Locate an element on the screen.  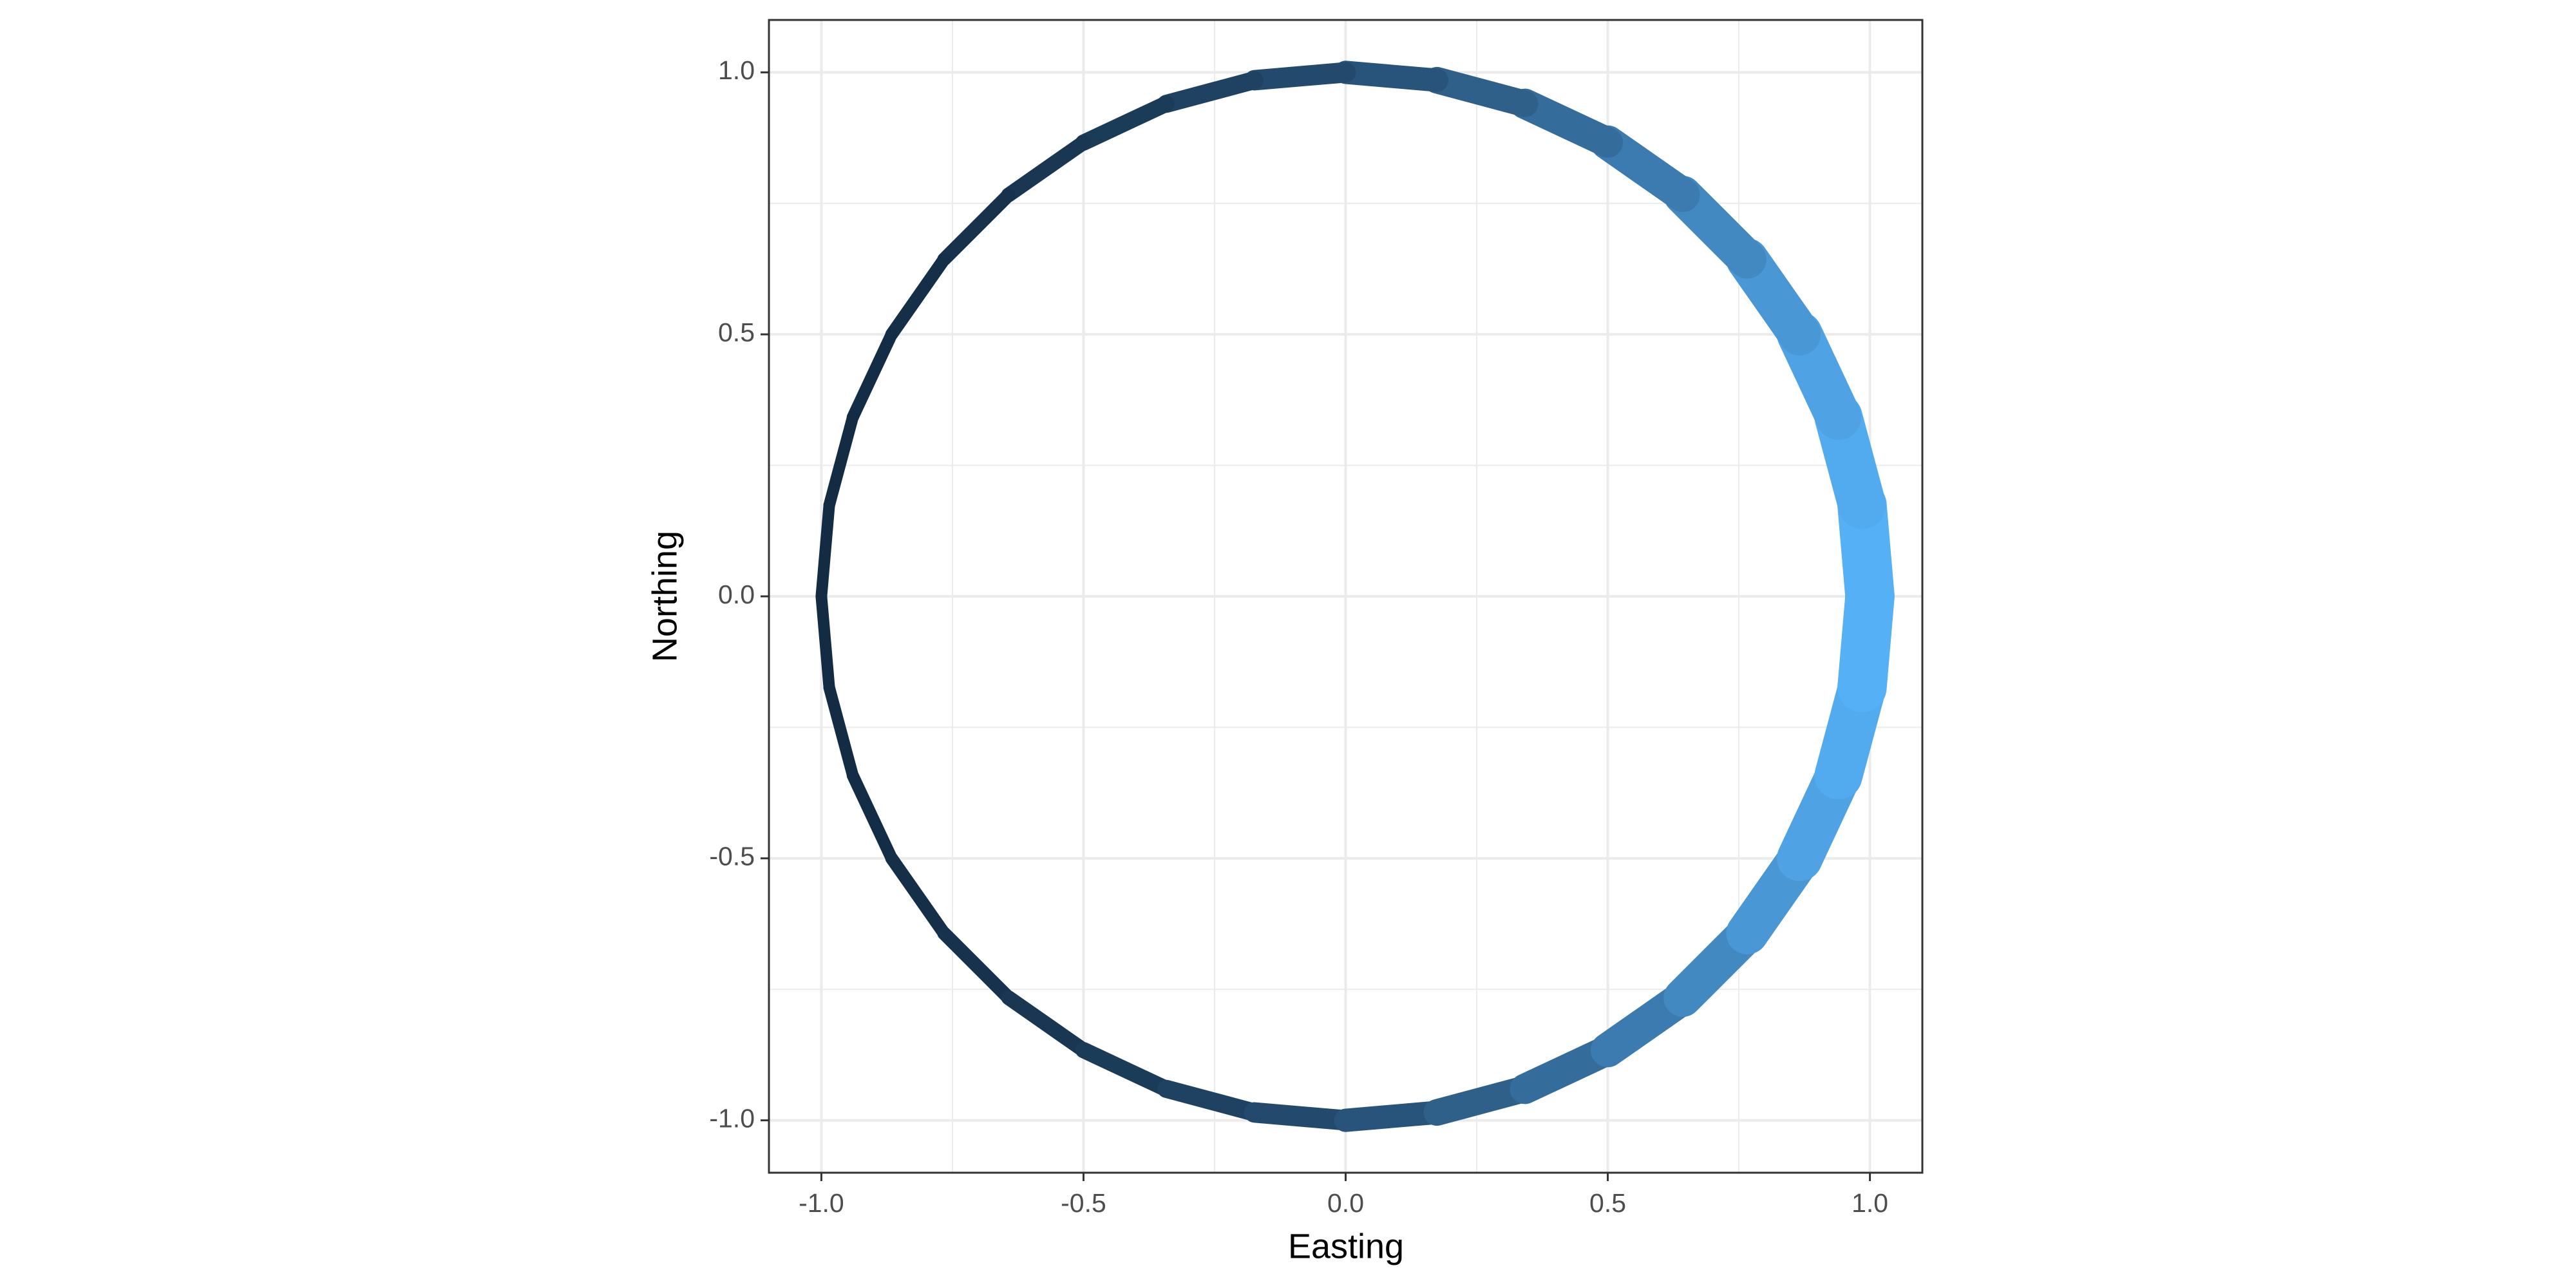
x-tick-label: -1.0 is located at coordinates (821, 1203).